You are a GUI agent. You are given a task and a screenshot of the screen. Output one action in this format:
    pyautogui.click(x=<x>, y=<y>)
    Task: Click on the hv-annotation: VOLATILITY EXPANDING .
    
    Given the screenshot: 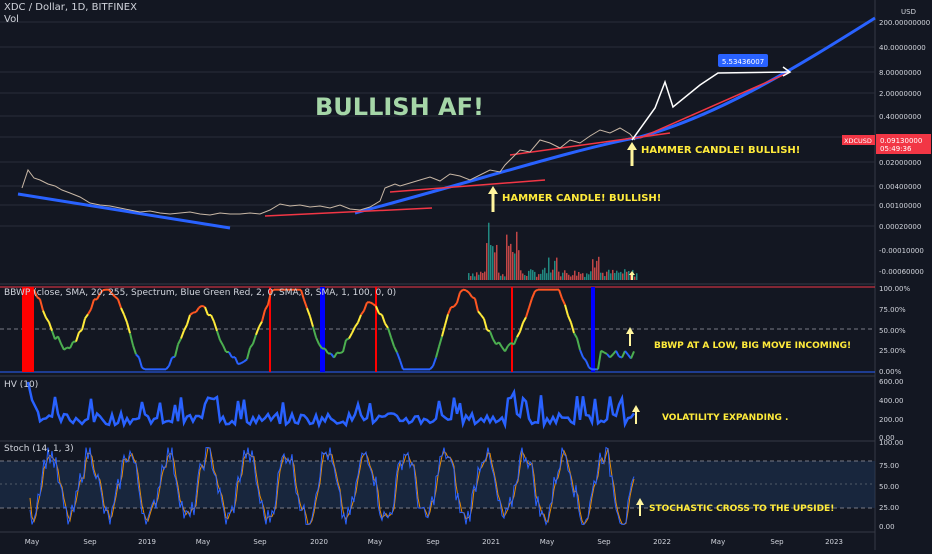 What is the action you would take?
    pyautogui.click(x=725, y=418)
    